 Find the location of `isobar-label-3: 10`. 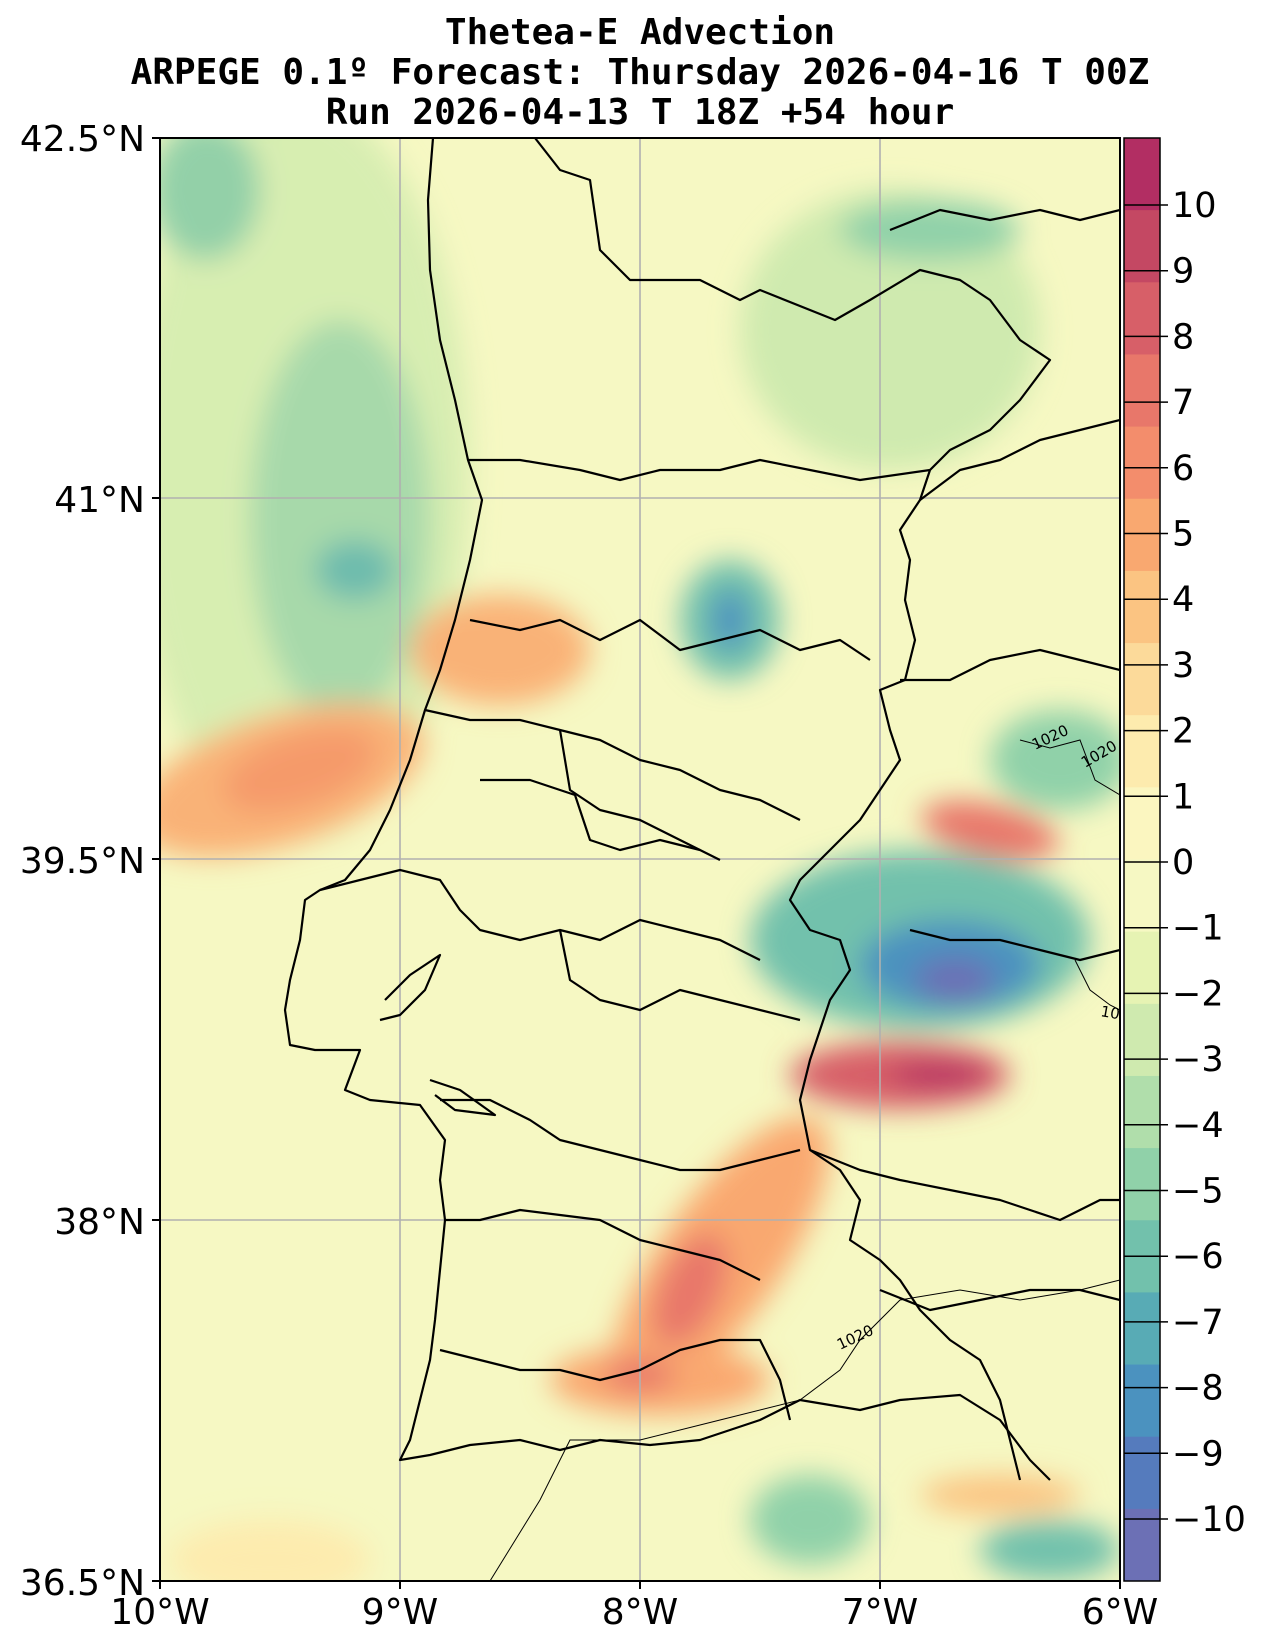

isobar-label-3: 10 is located at coordinates (1110, 1012).